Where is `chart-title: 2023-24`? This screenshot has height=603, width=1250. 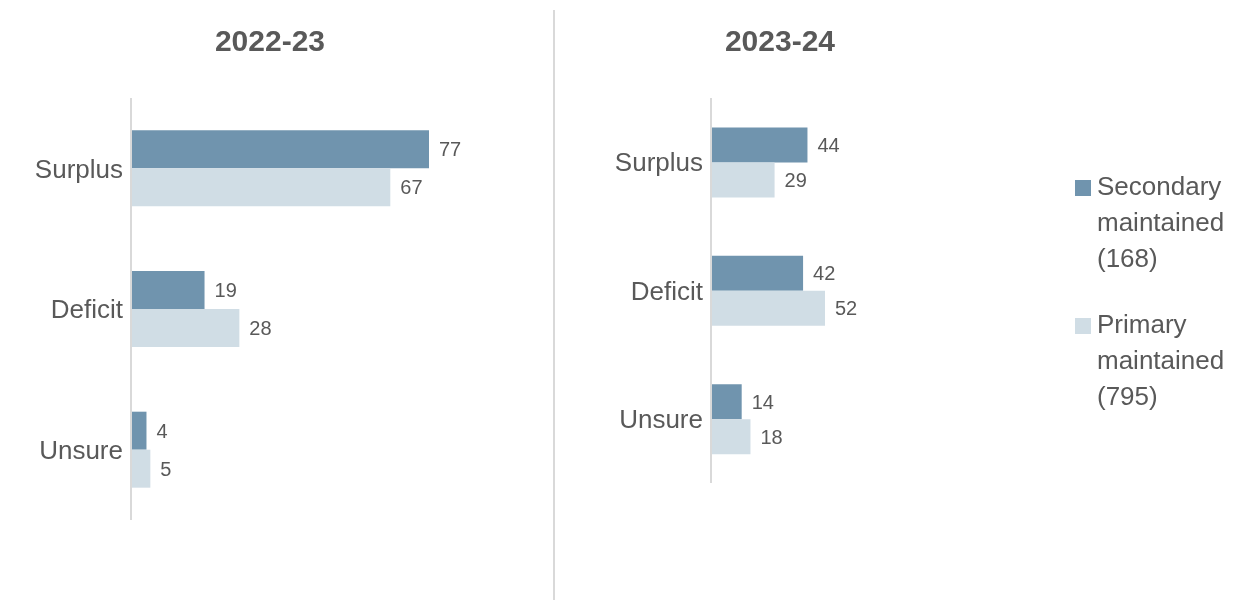
chart-title: 2023-24 is located at coordinates (780, 41).